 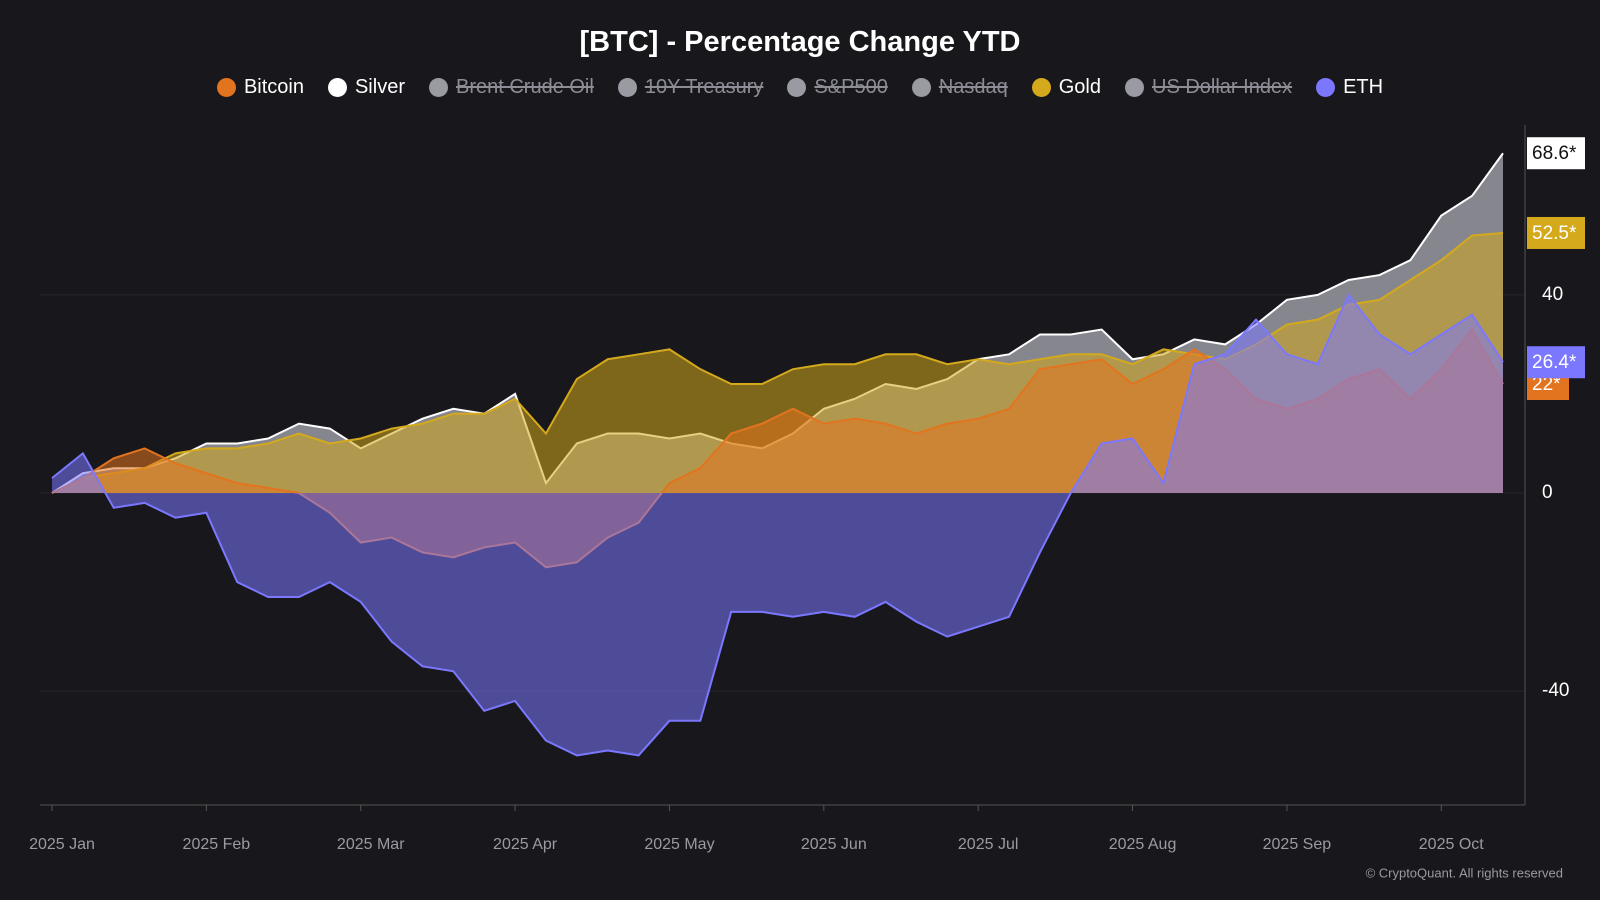 I want to click on legend-item: Brent Crude Oil, so click(x=511, y=87).